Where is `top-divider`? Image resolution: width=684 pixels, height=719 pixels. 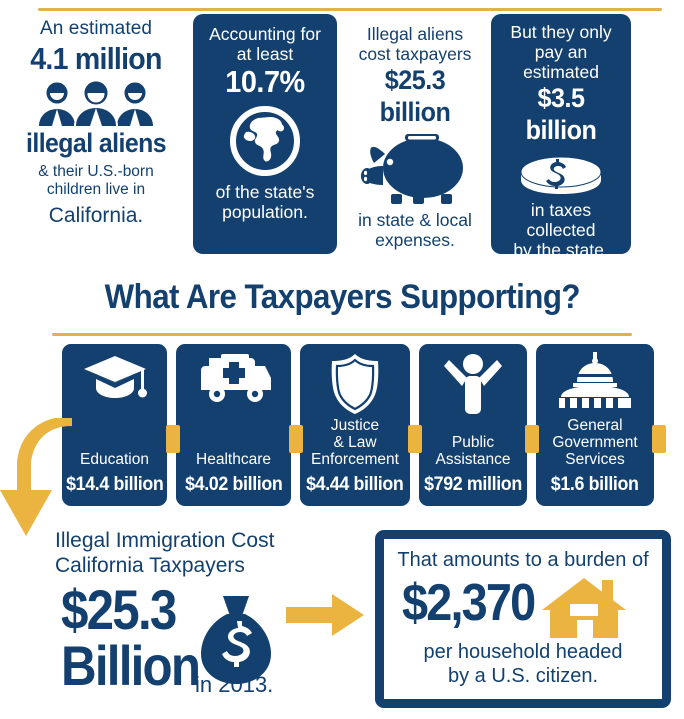
top-divider is located at coordinates (350, 9).